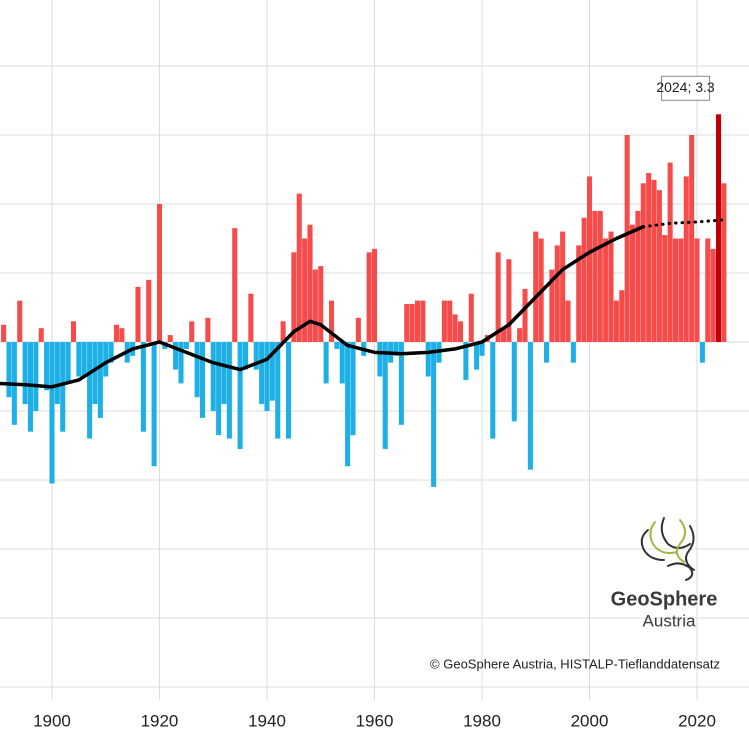  I want to click on trend-projection-line, so click(683, 223).